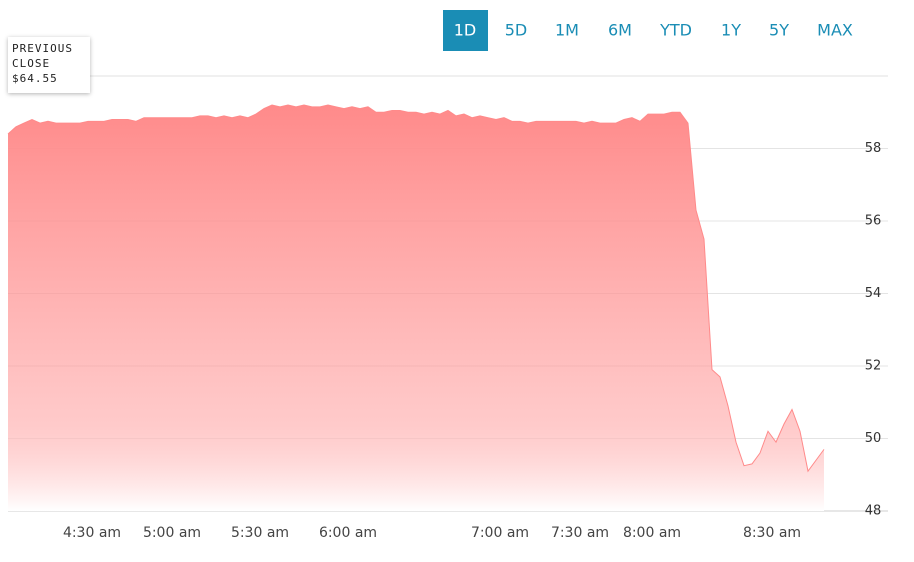  Describe the element at coordinates (42, 56) in the screenshot. I see `previous-close-label: PREVIOUS CLOSE` at that location.